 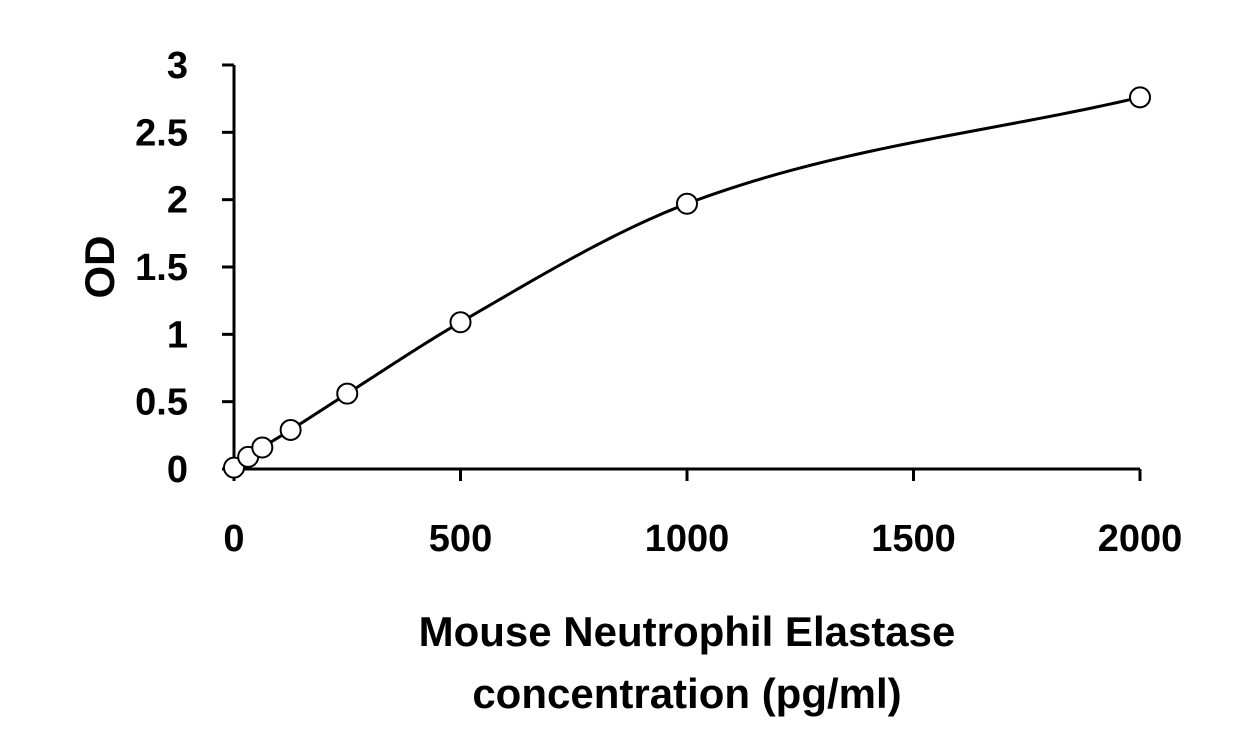 What do you see at coordinates (913, 539) in the screenshot?
I see `x-tick-label: 1500` at bounding box center [913, 539].